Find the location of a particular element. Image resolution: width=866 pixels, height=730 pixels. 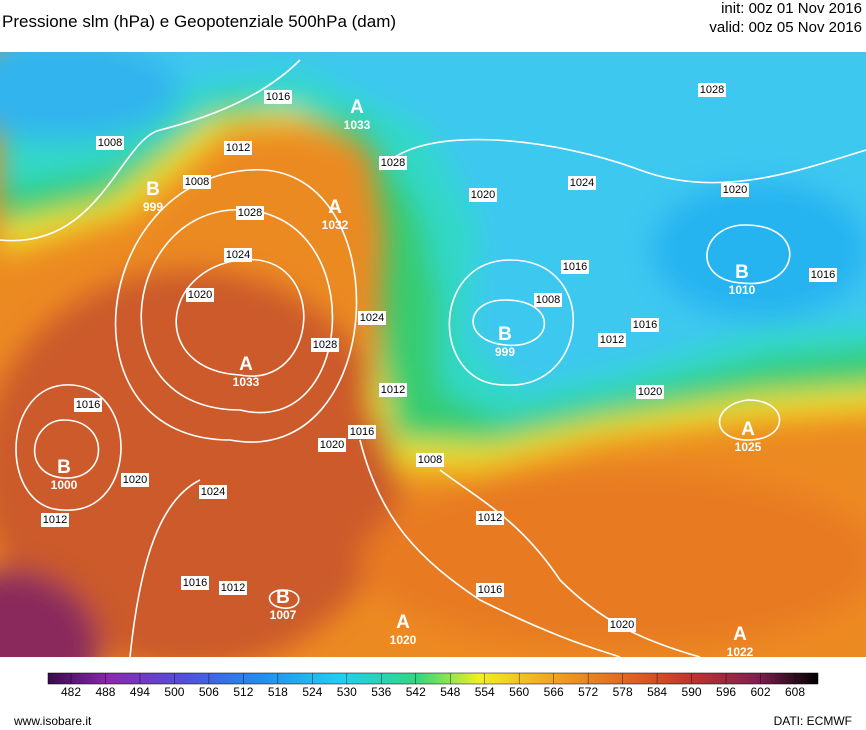

center-value: 1033 is located at coordinates (357, 125).